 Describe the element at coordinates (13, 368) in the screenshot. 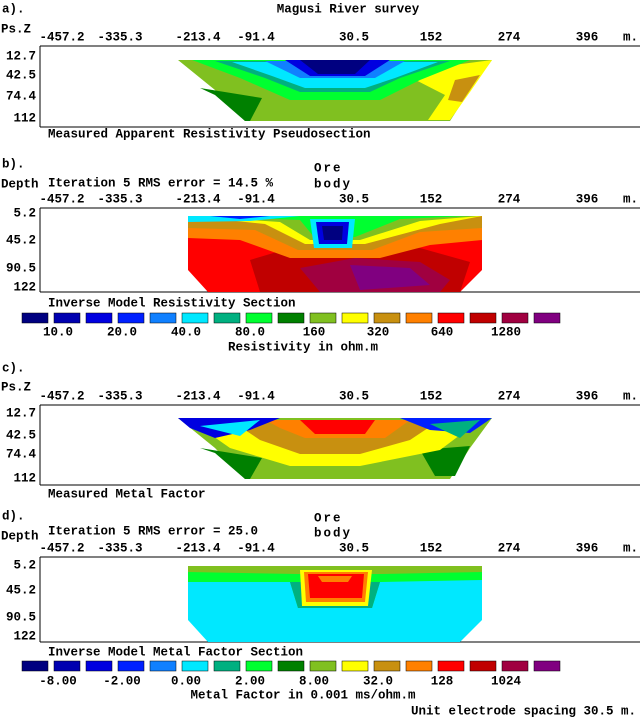

I see `panel-label: c).` at that location.